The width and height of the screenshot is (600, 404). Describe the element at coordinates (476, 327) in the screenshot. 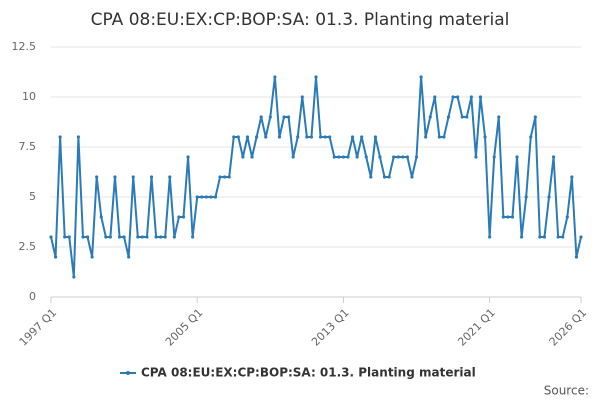

I see `x-tick-label: 2021 Q1` at that location.